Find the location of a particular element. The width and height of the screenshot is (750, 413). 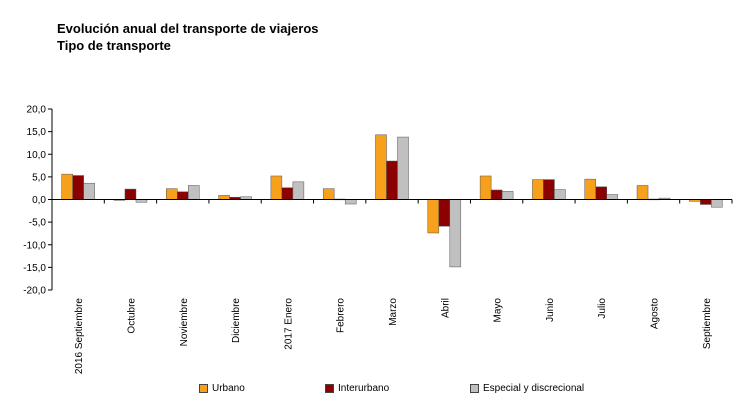

category-label: Diciembre is located at coordinates (236, 320).